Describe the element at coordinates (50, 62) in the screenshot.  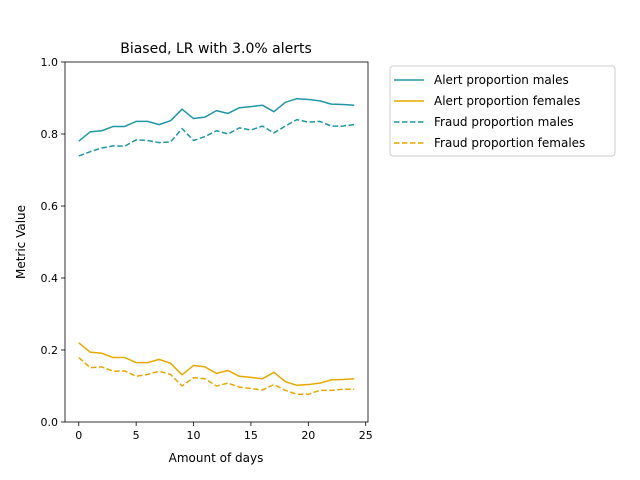
I see `y-tick-label: 1.0` at that location.